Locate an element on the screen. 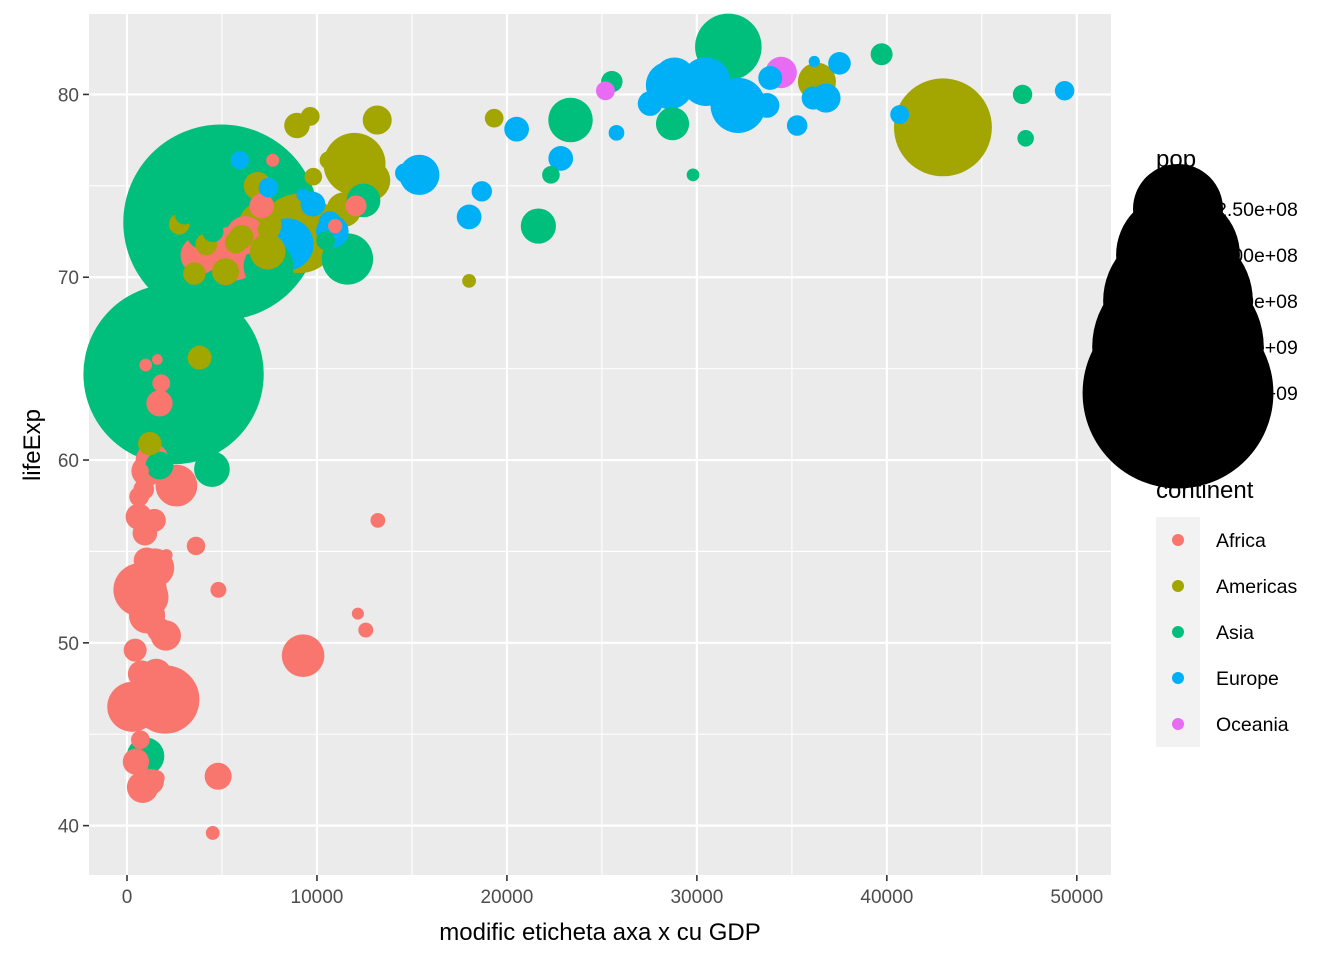 The image size is (1344, 960). legend-continent-label: Asia is located at coordinates (1235, 633).